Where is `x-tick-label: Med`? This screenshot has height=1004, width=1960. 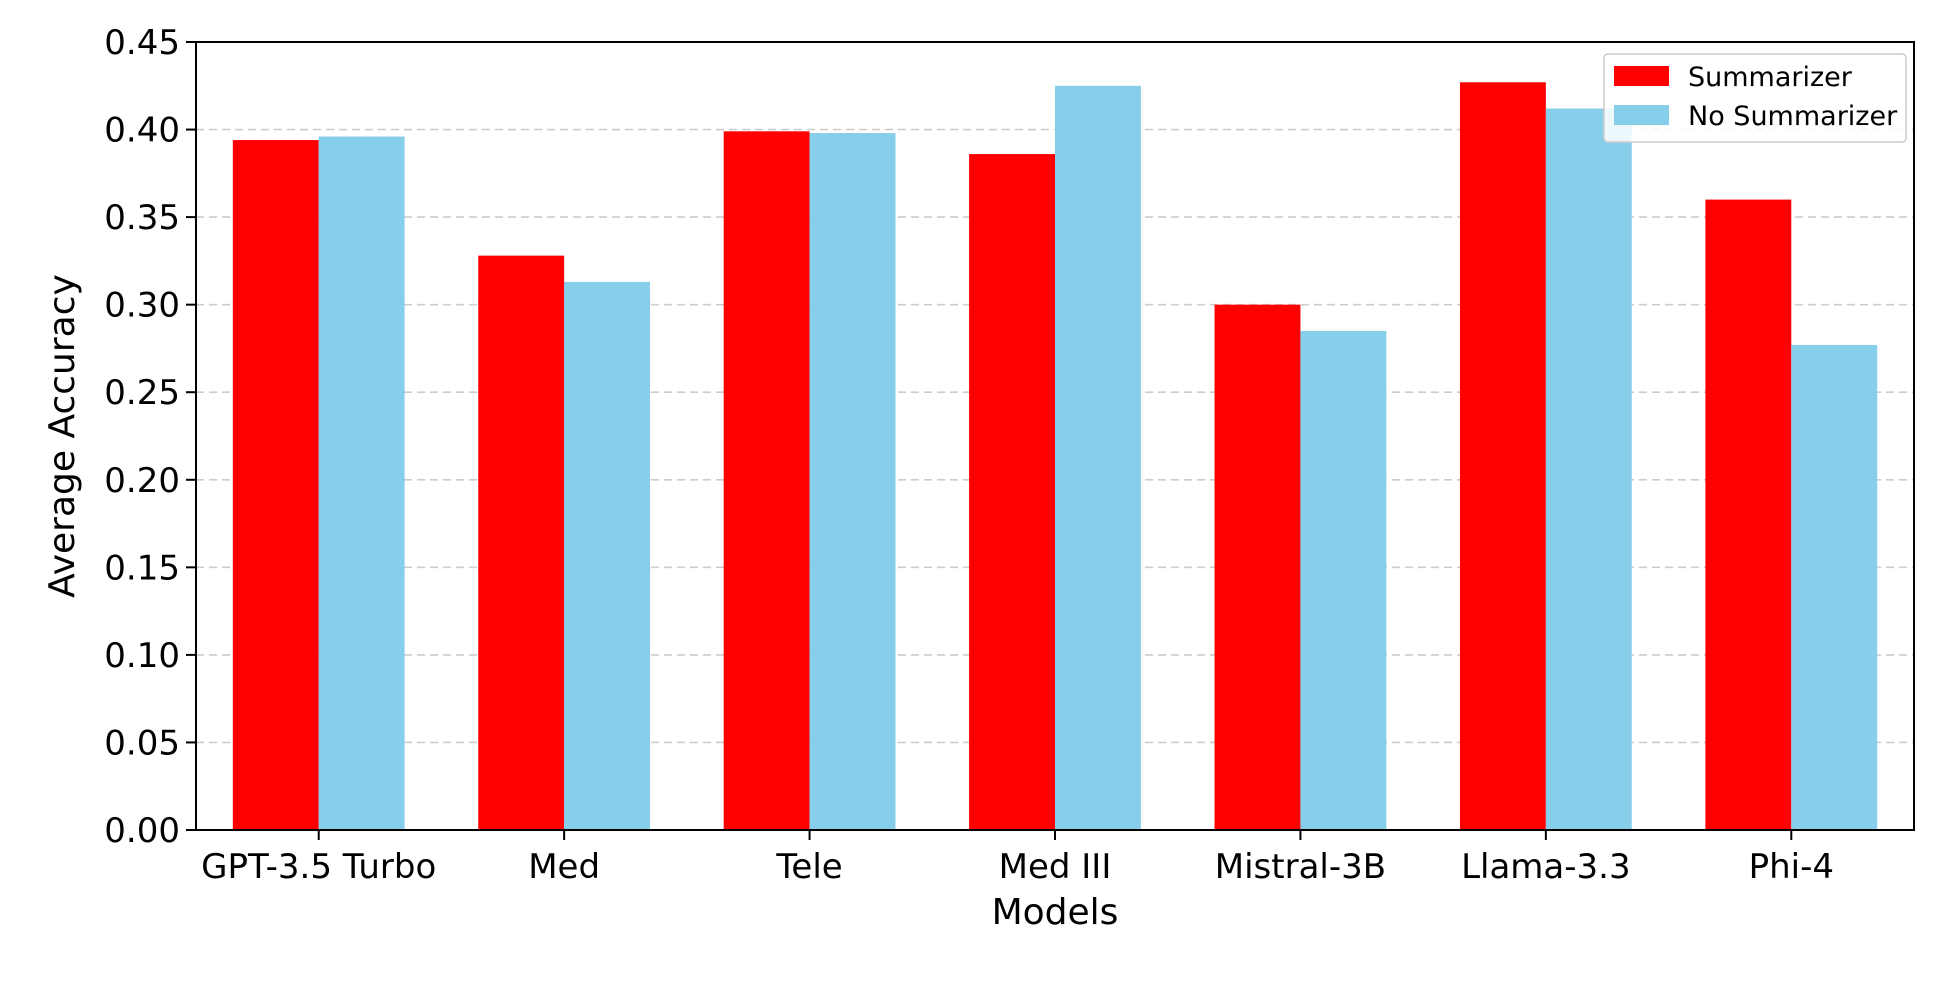 x-tick-label: Med is located at coordinates (564, 867).